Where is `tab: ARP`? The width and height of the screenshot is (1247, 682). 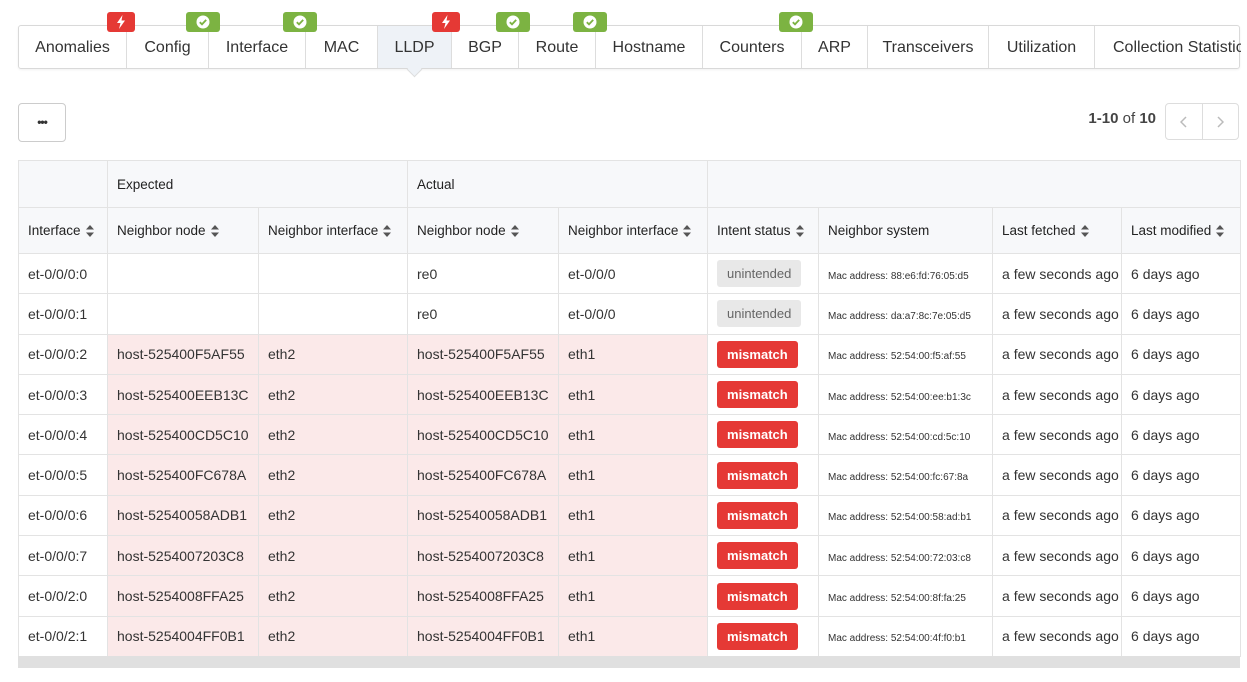 tab: ARP is located at coordinates (835, 47).